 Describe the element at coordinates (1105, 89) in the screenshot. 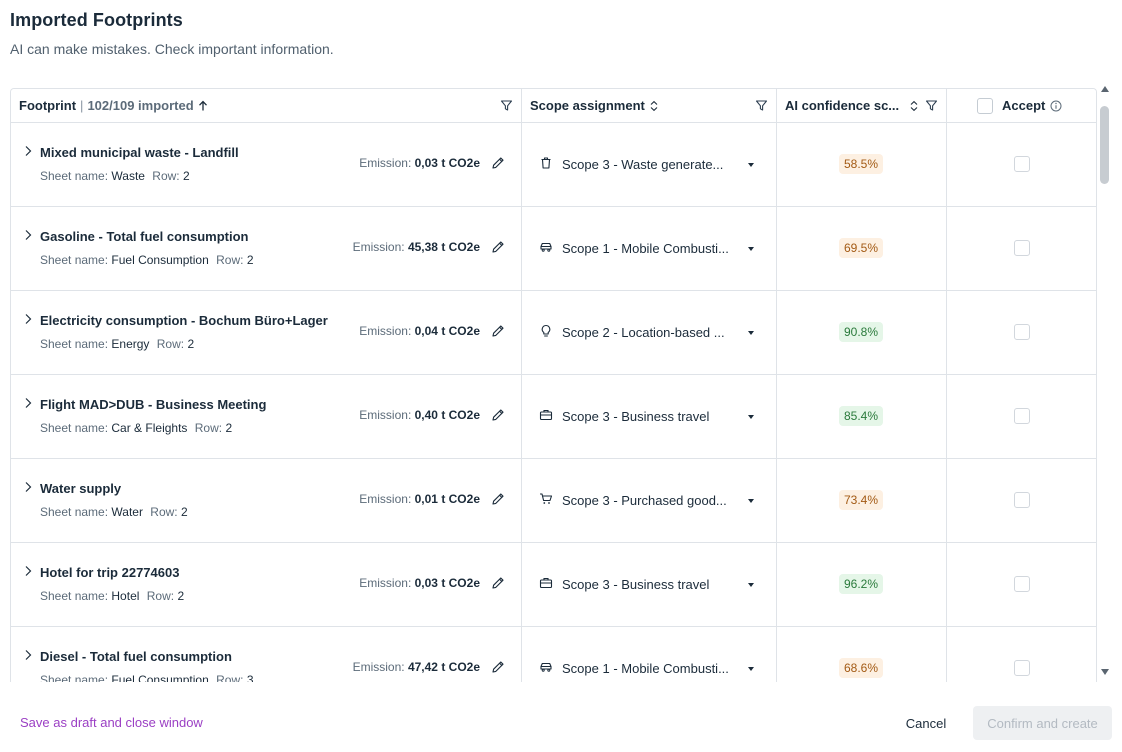

I see `scroll-up-arrow` at that location.